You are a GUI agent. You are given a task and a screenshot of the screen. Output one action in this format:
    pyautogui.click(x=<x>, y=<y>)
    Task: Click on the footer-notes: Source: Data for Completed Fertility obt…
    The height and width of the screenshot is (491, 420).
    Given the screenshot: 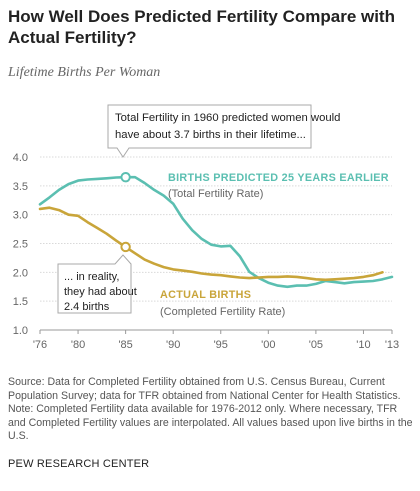 What is the action you would take?
    pyautogui.click(x=211, y=410)
    